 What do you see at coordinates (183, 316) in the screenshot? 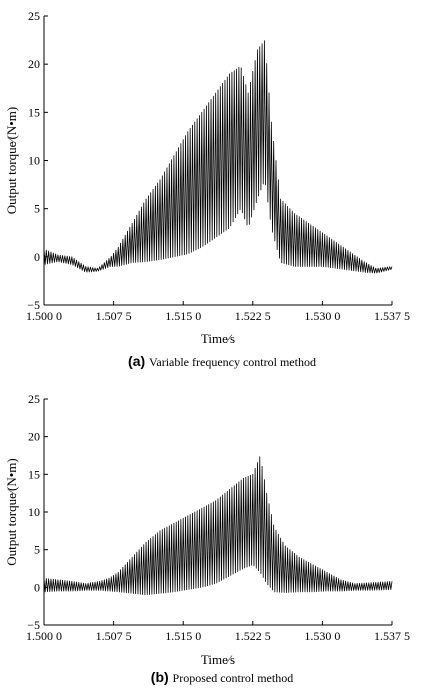
I see `chart-a-x-tick-label: 1.515 0` at bounding box center [183, 316].